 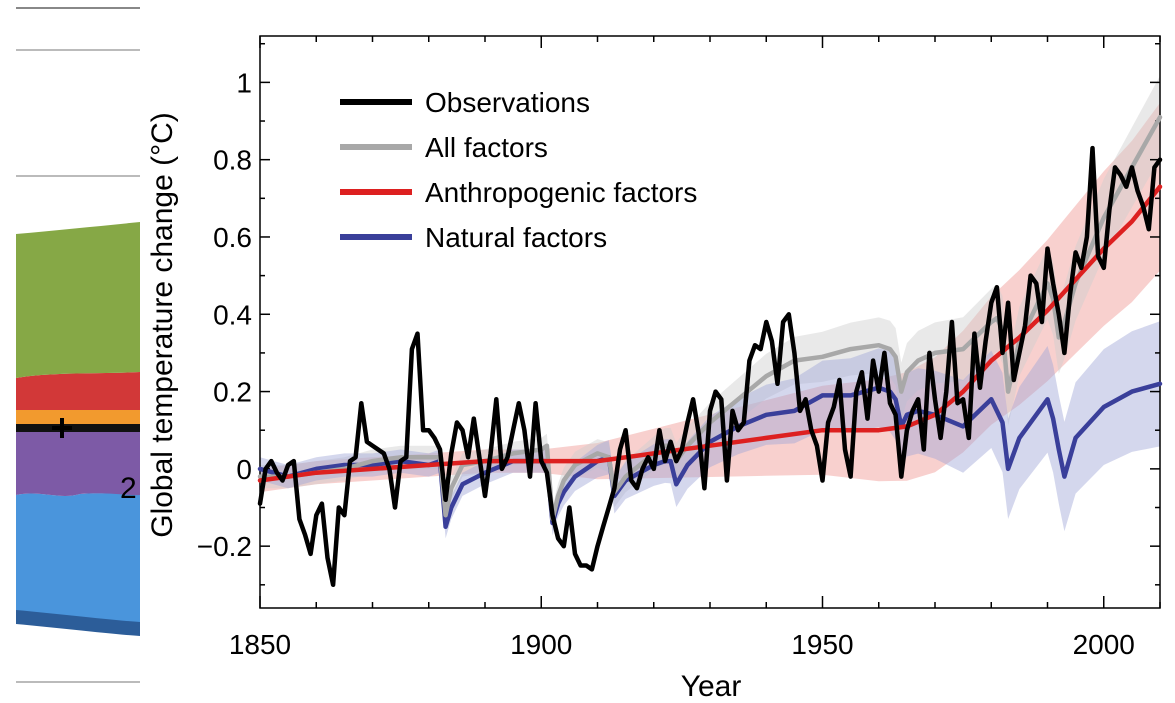 What do you see at coordinates (486, 147) in the screenshot?
I see `legend-label: All factors` at bounding box center [486, 147].